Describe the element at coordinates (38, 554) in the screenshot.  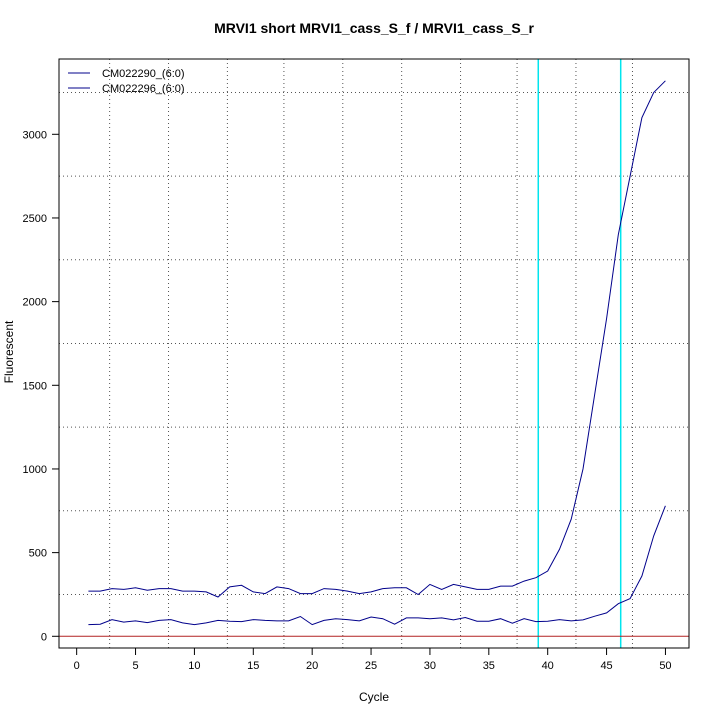
I see `y-tick-label: 500` at that location.